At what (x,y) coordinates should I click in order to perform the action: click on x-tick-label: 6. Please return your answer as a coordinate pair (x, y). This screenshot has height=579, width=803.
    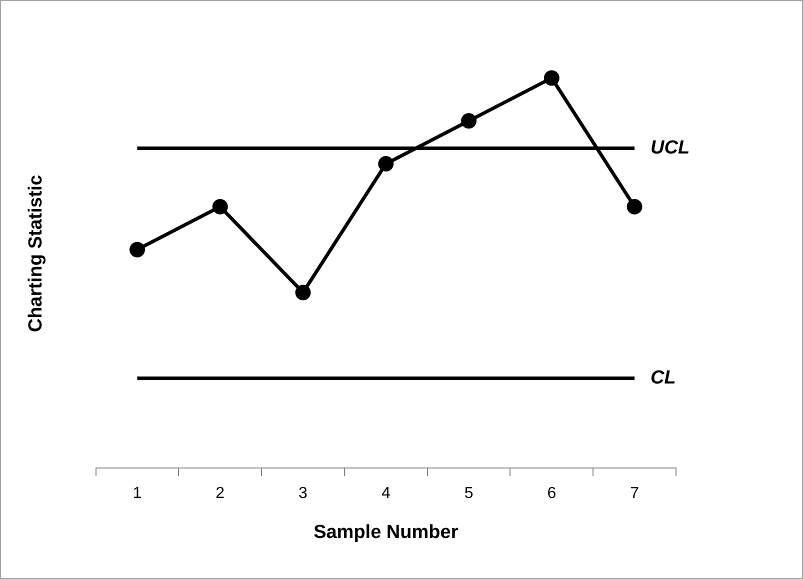
    Looking at the image, I should click on (551, 493).